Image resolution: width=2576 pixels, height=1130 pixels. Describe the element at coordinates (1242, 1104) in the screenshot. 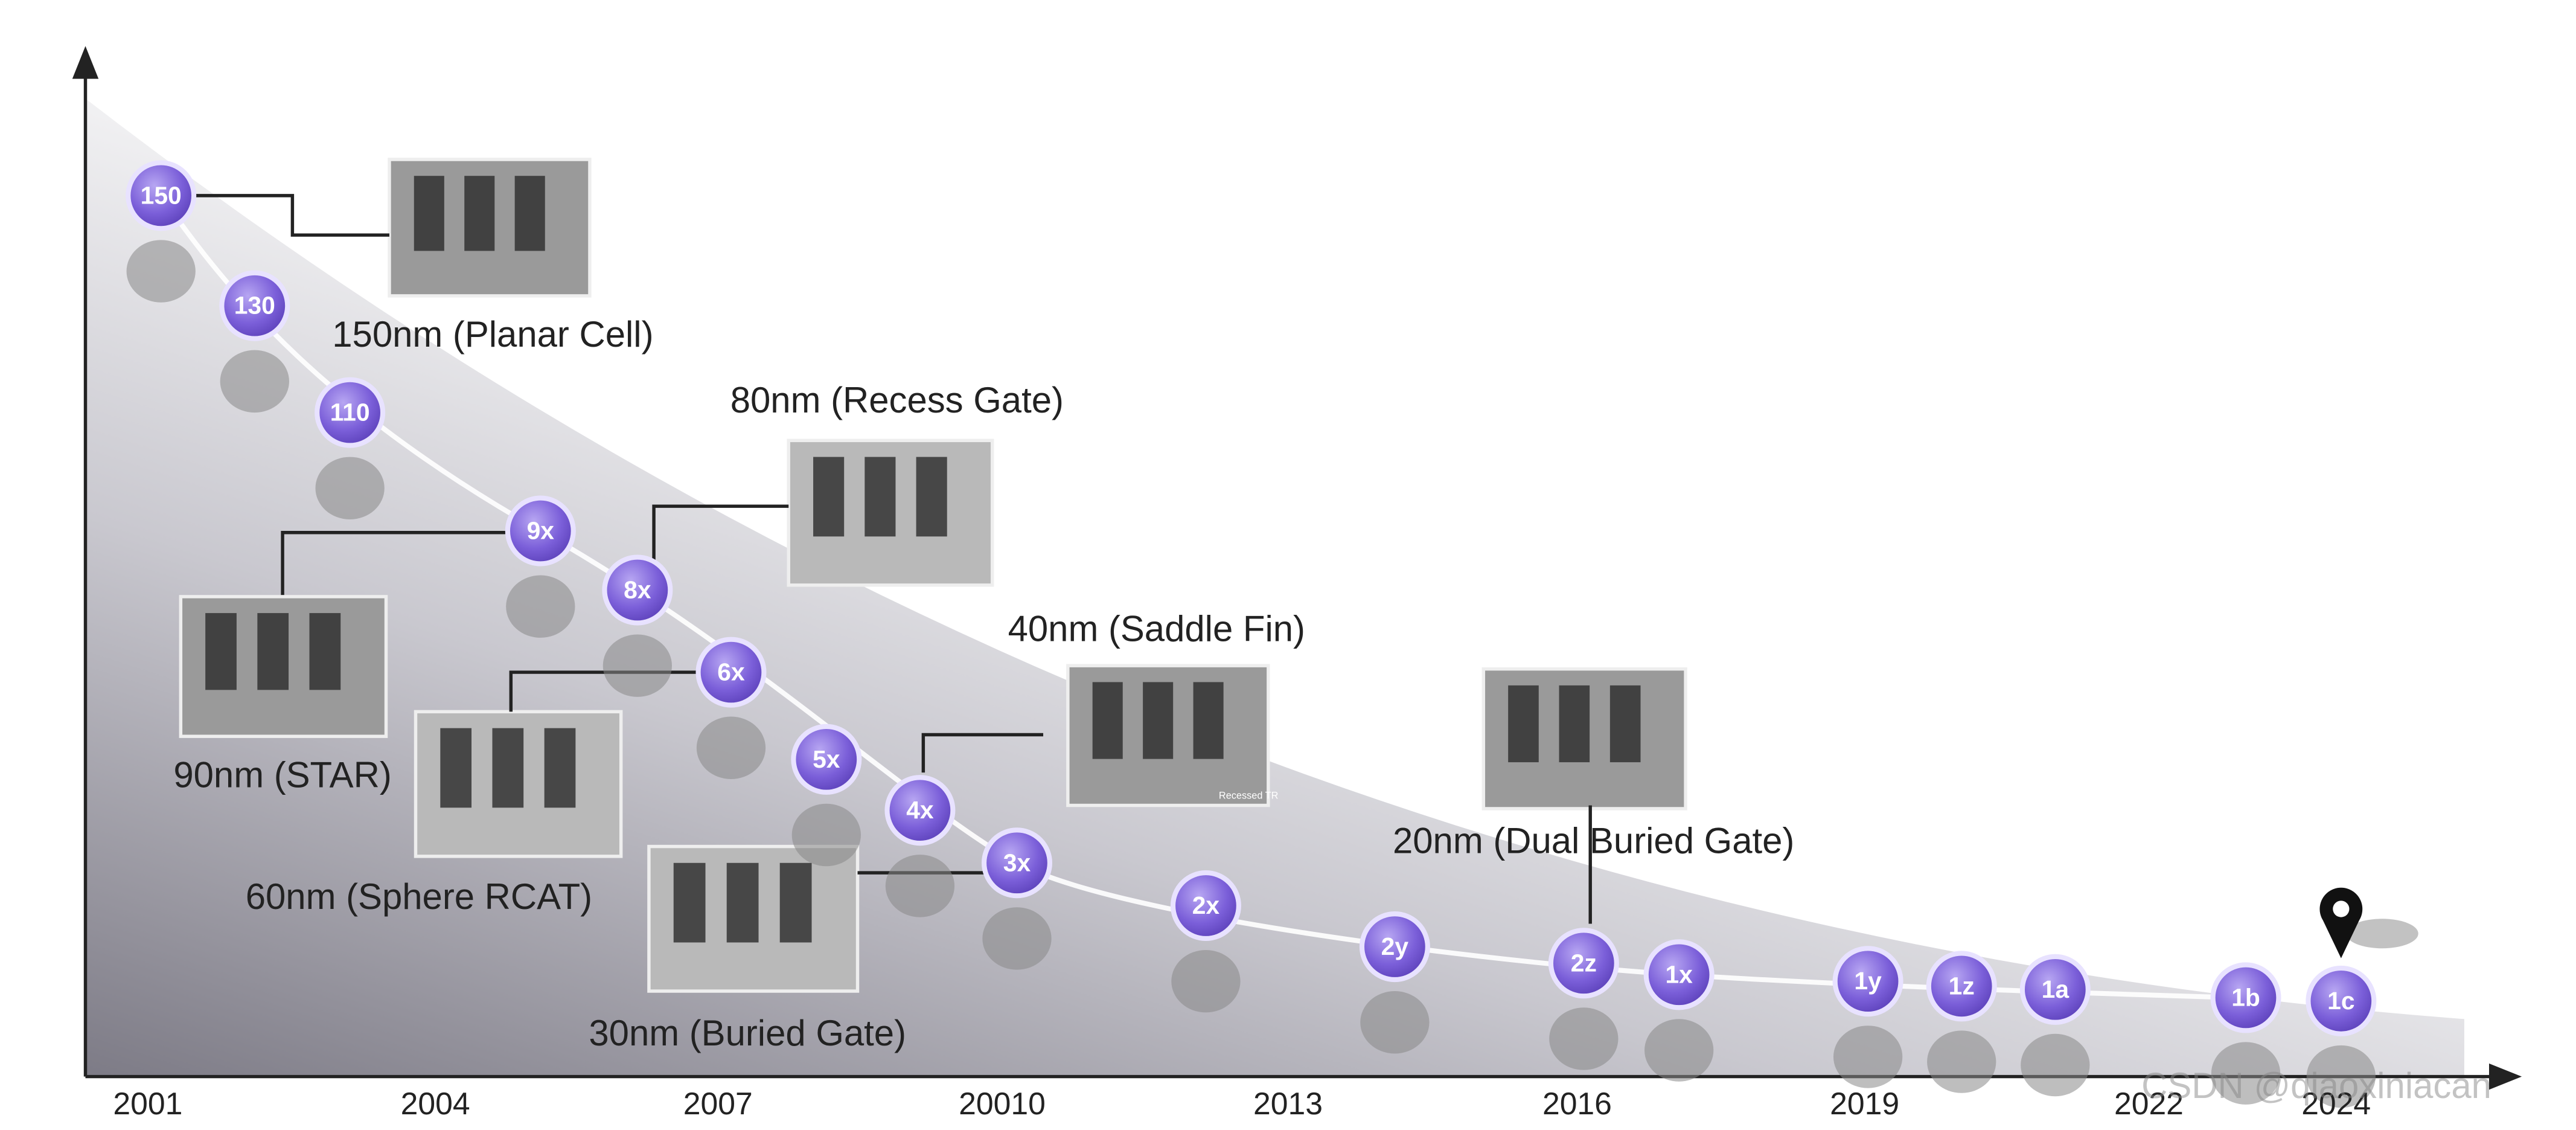

I see `x-axis-labels: 2001 2004 2007 20010 2013 2016 2019 2022 2024` at that location.